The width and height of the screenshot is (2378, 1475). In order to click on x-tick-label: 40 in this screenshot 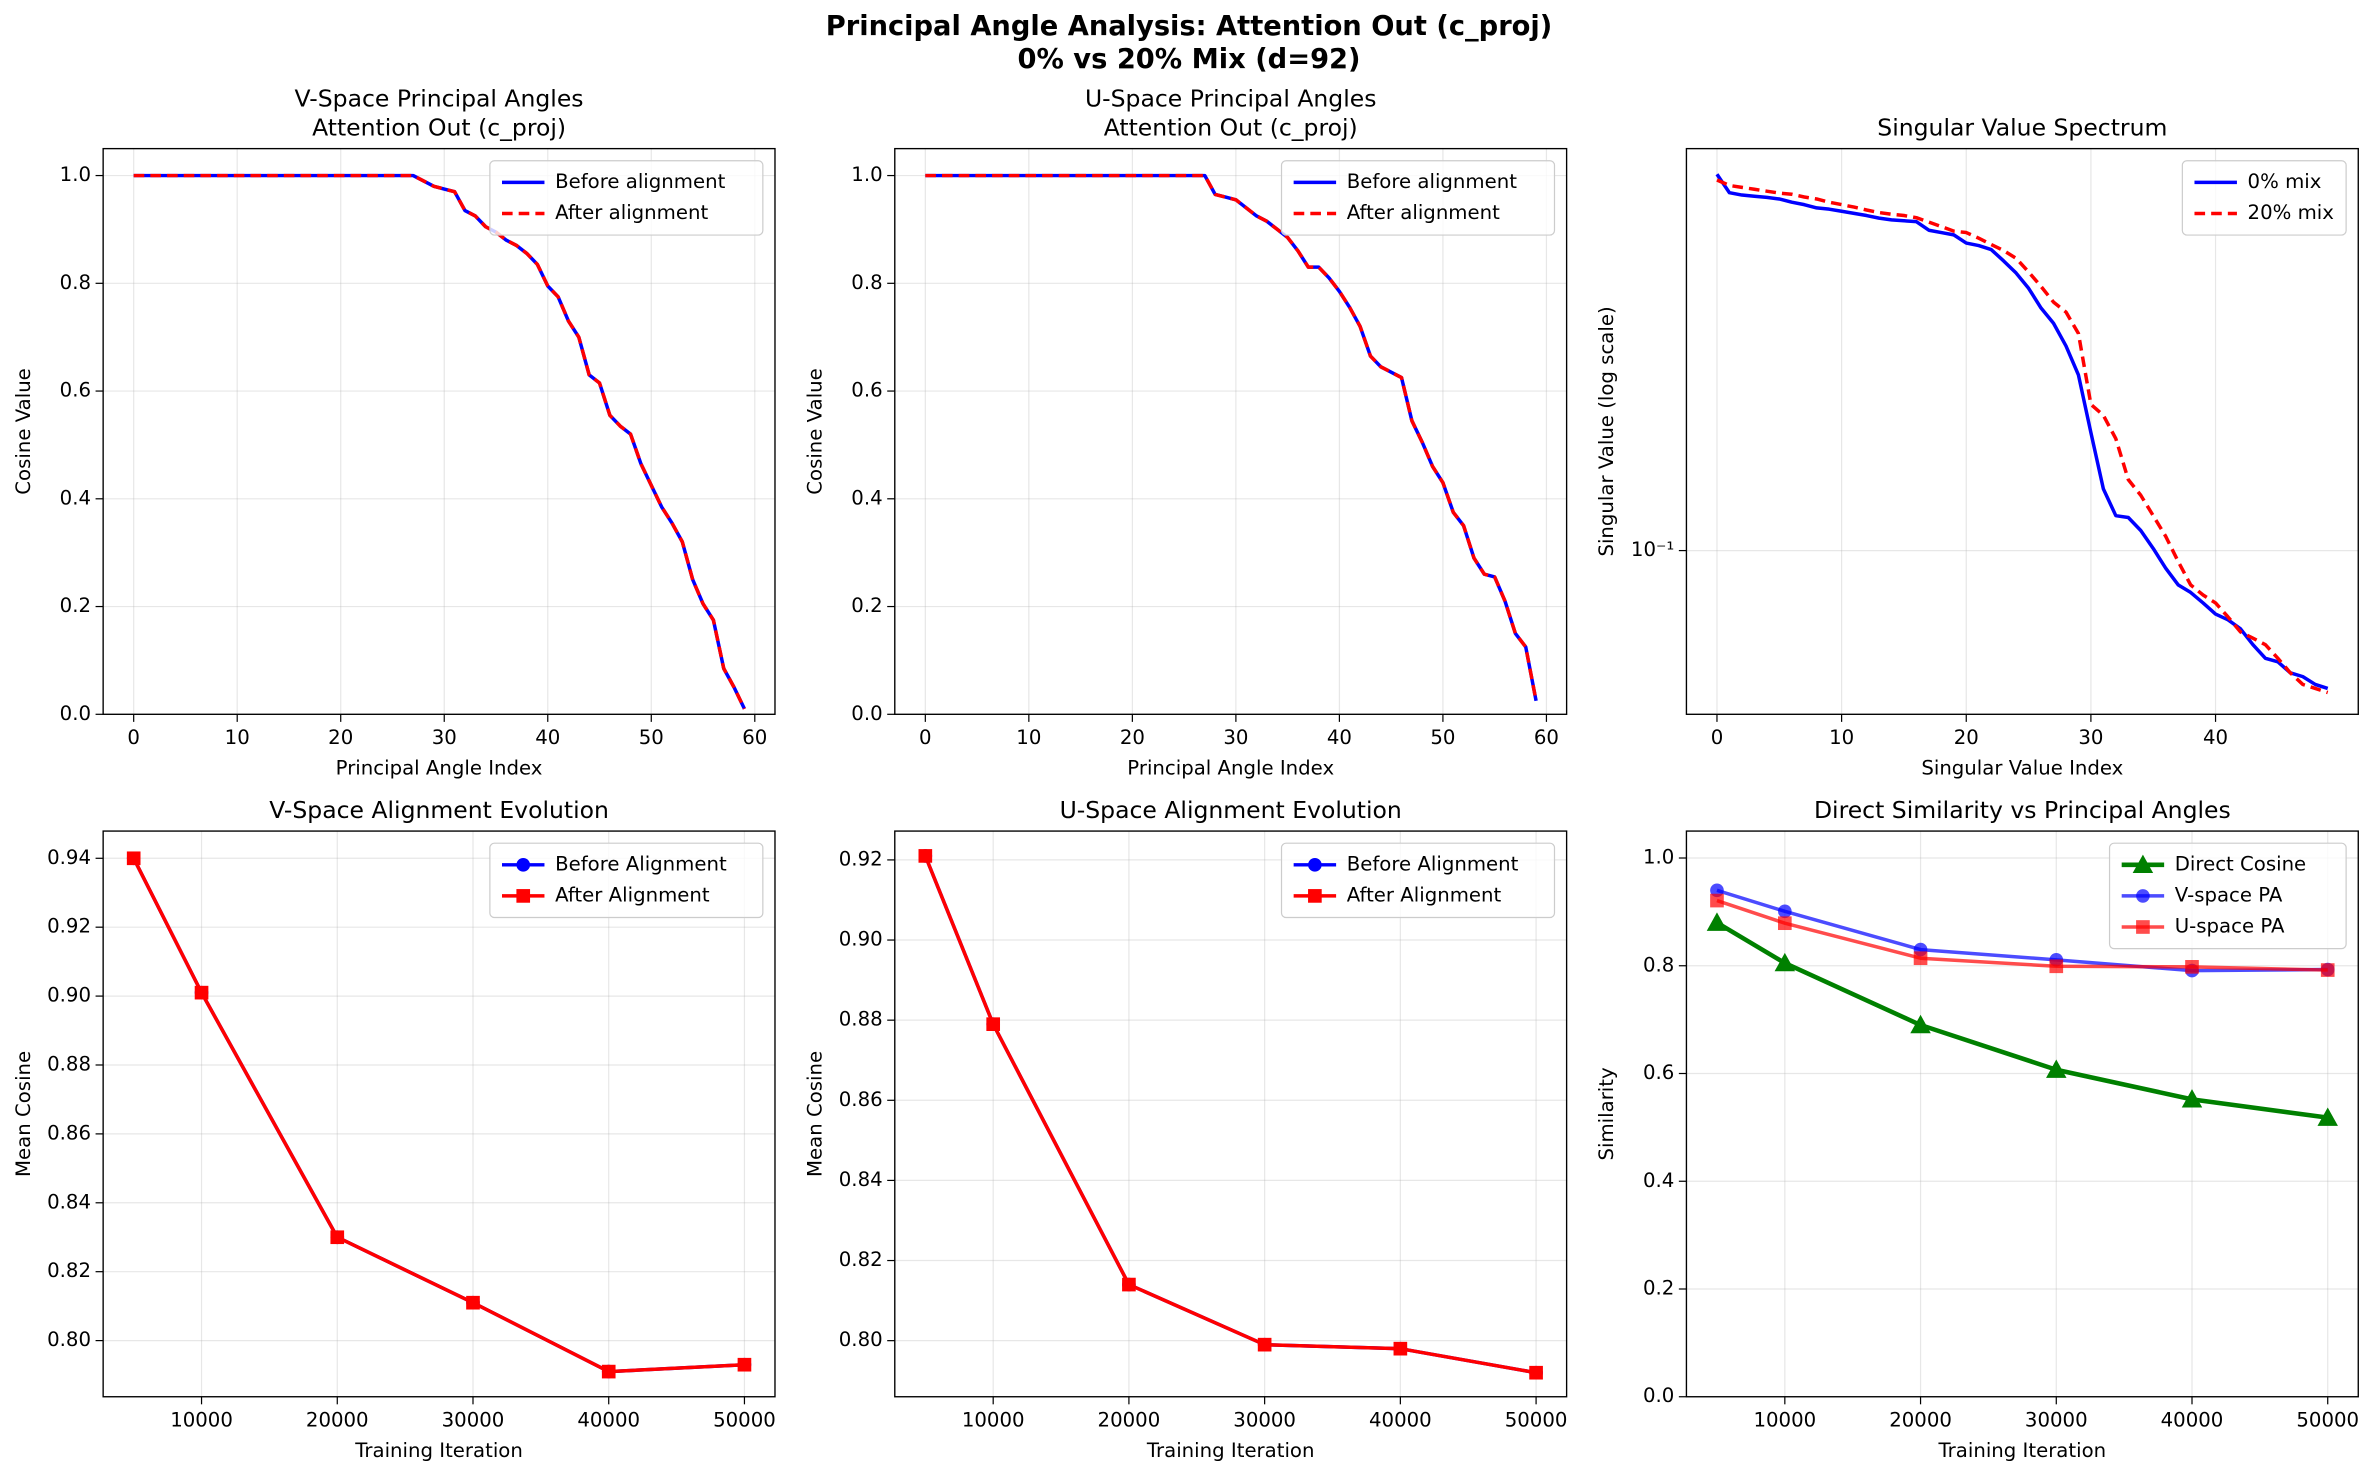, I will do `click(547, 737)`.